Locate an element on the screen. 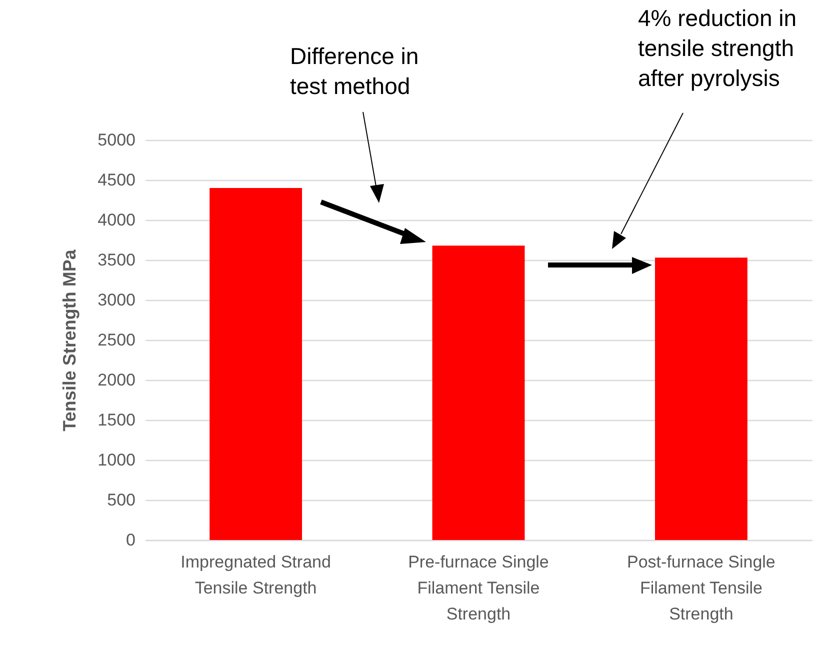  y-tick-label: 3000 is located at coordinates (117, 300).